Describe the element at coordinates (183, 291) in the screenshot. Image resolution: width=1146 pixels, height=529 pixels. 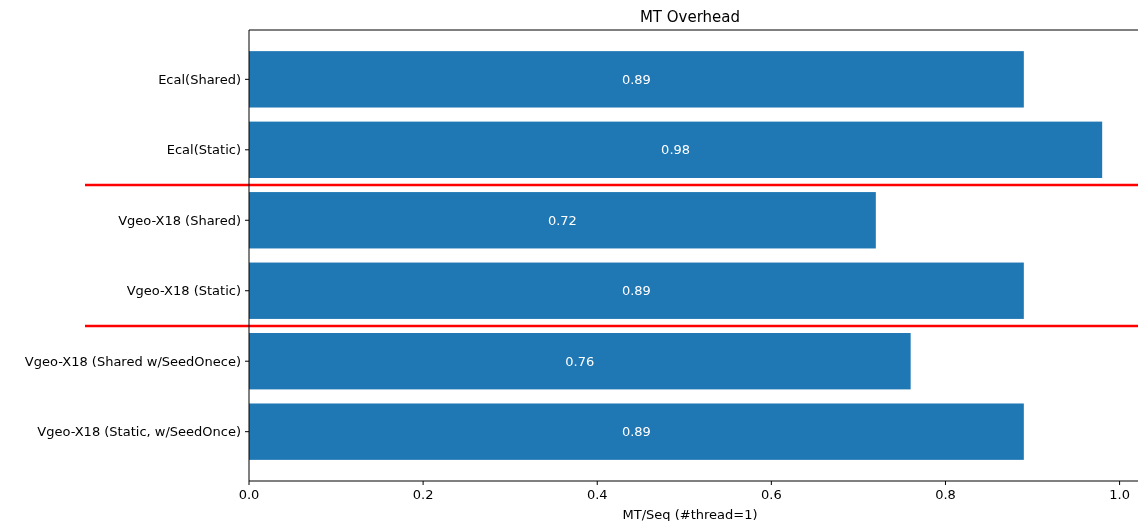
I see `y-tick-label: Vgeo-X18 (Static)` at that location.